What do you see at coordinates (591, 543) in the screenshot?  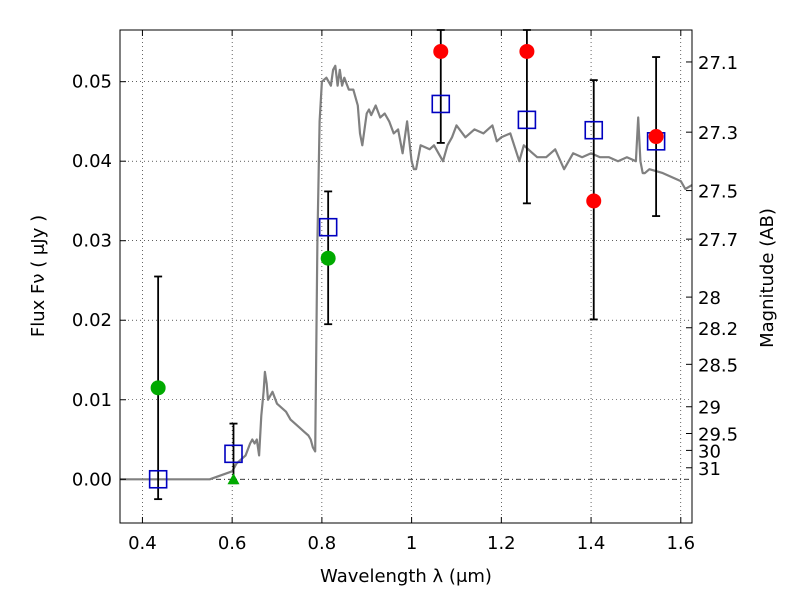 I see `x-tick-label: 1.4` at bounding box center [591, 543].